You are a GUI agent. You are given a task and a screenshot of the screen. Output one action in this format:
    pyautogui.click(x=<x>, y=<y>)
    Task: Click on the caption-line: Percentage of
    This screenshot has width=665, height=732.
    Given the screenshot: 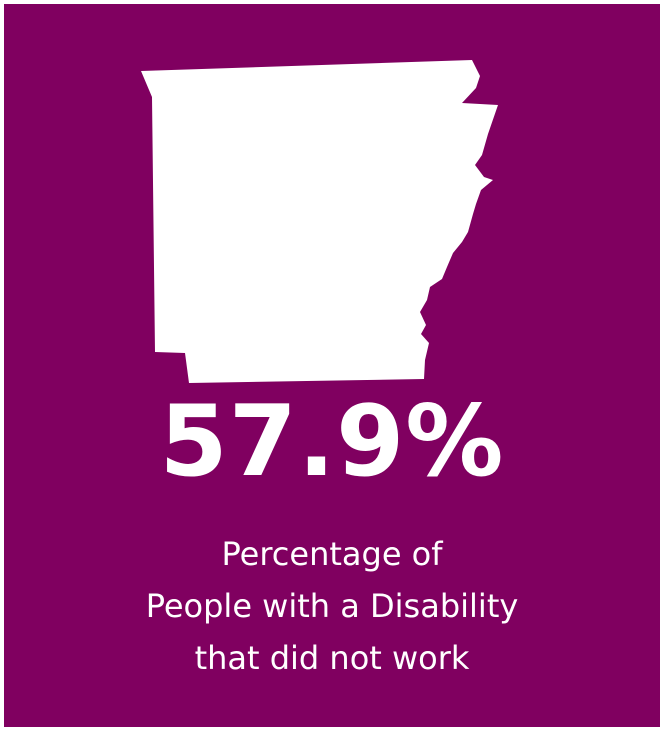 What is the action you would take?
    pyautogui.click(x=332, y=554)
    